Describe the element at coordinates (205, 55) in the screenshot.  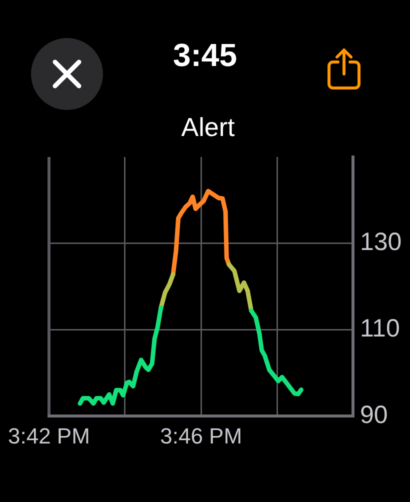
I see `text: 3:45` at that location.